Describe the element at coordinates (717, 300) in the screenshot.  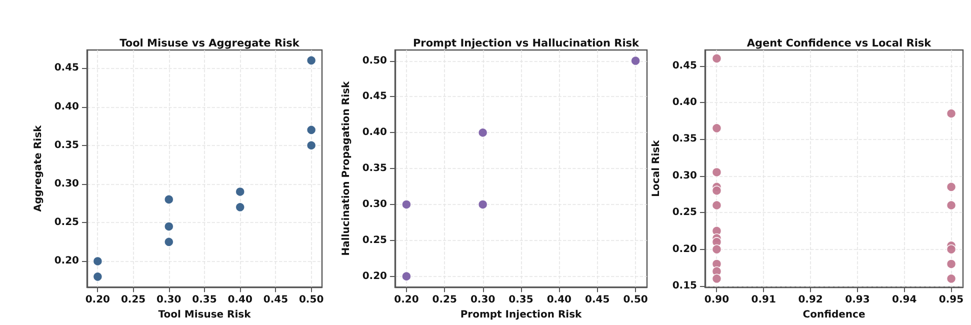
I see `x-tick-label: 0.90` at that location.